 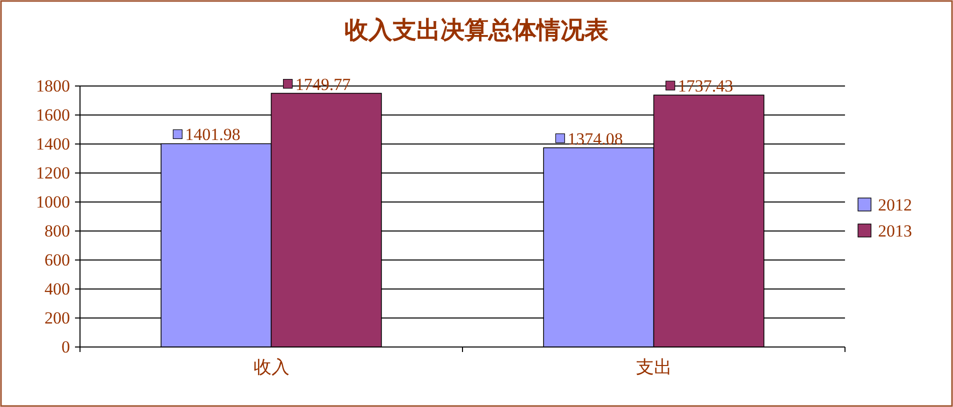 What do you see at coordinates (654, 367) in the screenshot?
I see `x-tick-label: 支出` at bounding box center [654, 367].